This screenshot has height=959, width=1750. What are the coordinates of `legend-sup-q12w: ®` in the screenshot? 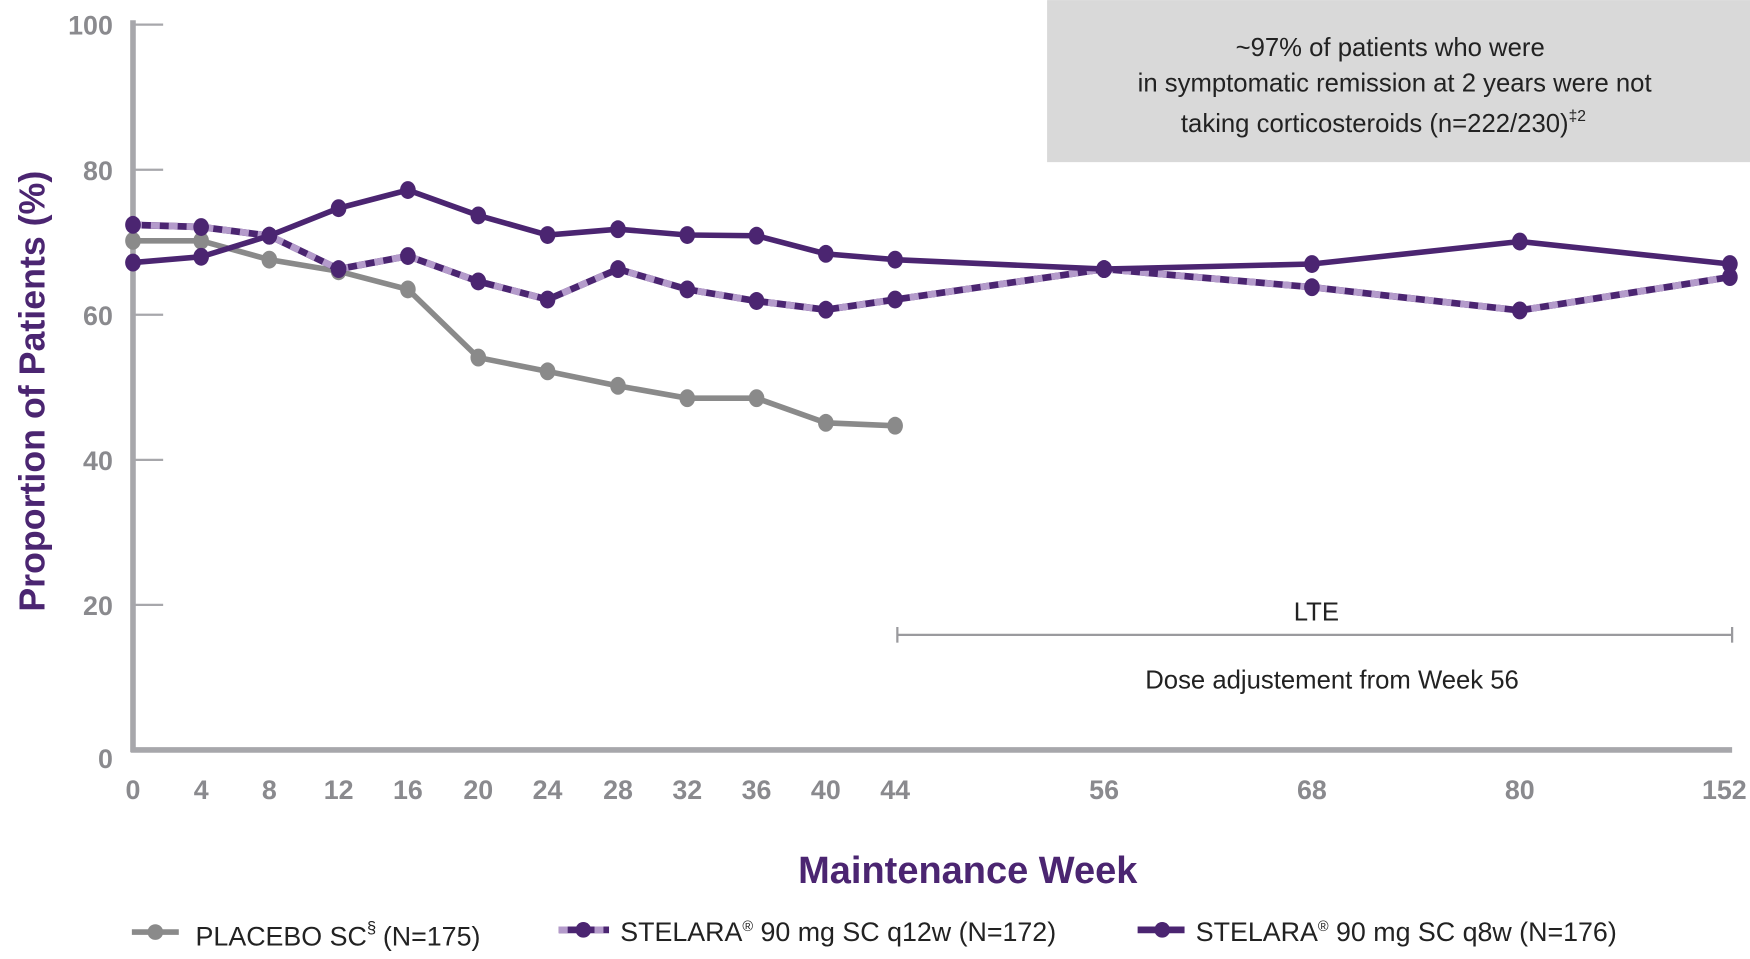 It's located at (747, 927).